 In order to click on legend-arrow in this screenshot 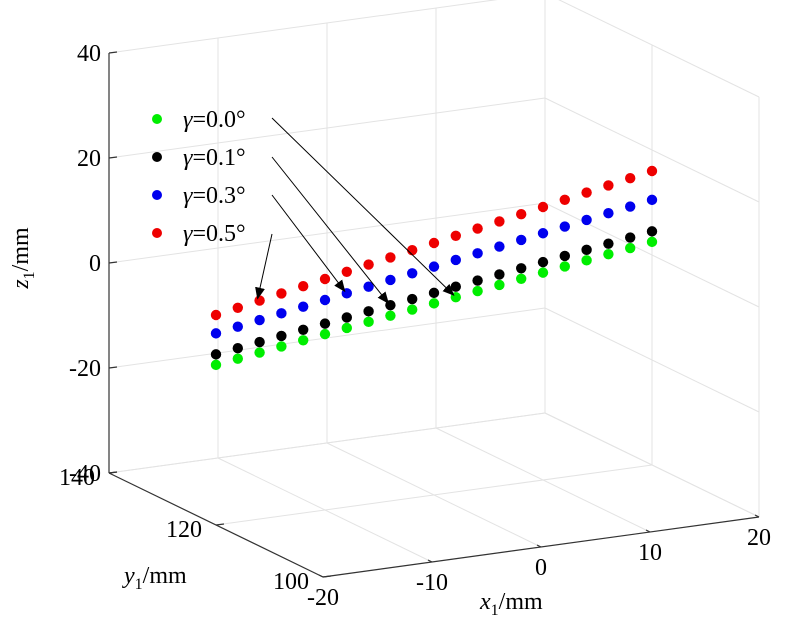, I will do `click(363, 206)`.